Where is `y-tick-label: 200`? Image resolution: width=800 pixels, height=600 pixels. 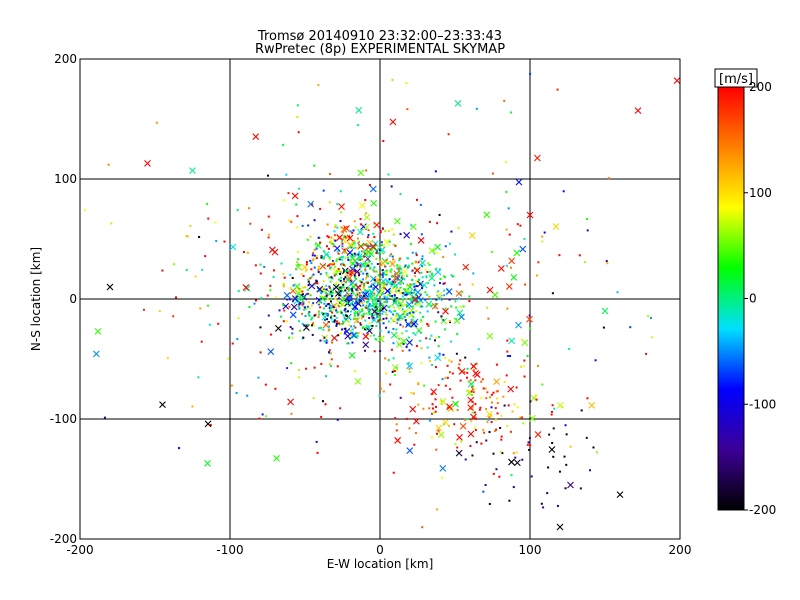 y-tick-label: 200 is located at coordinates (65, 59).